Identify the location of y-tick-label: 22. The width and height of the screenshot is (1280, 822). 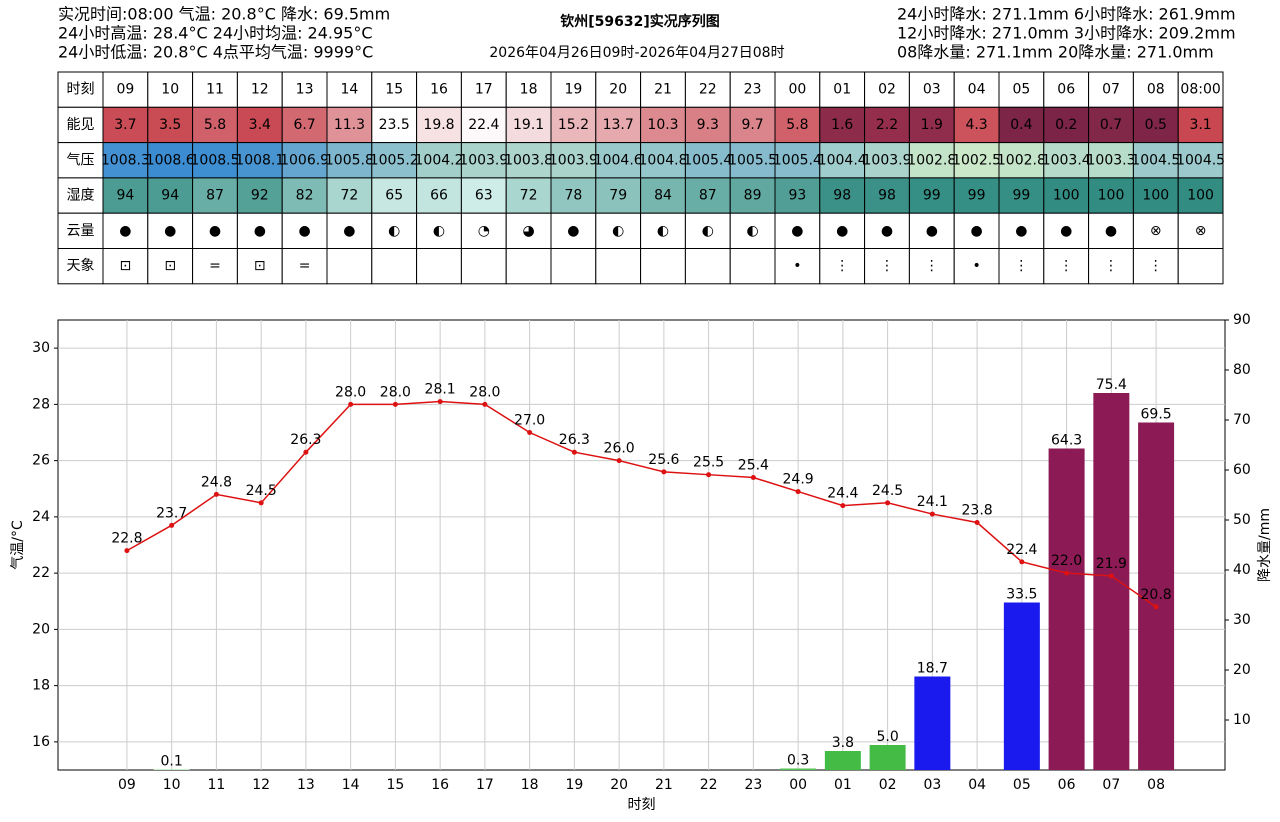
(41, 573).